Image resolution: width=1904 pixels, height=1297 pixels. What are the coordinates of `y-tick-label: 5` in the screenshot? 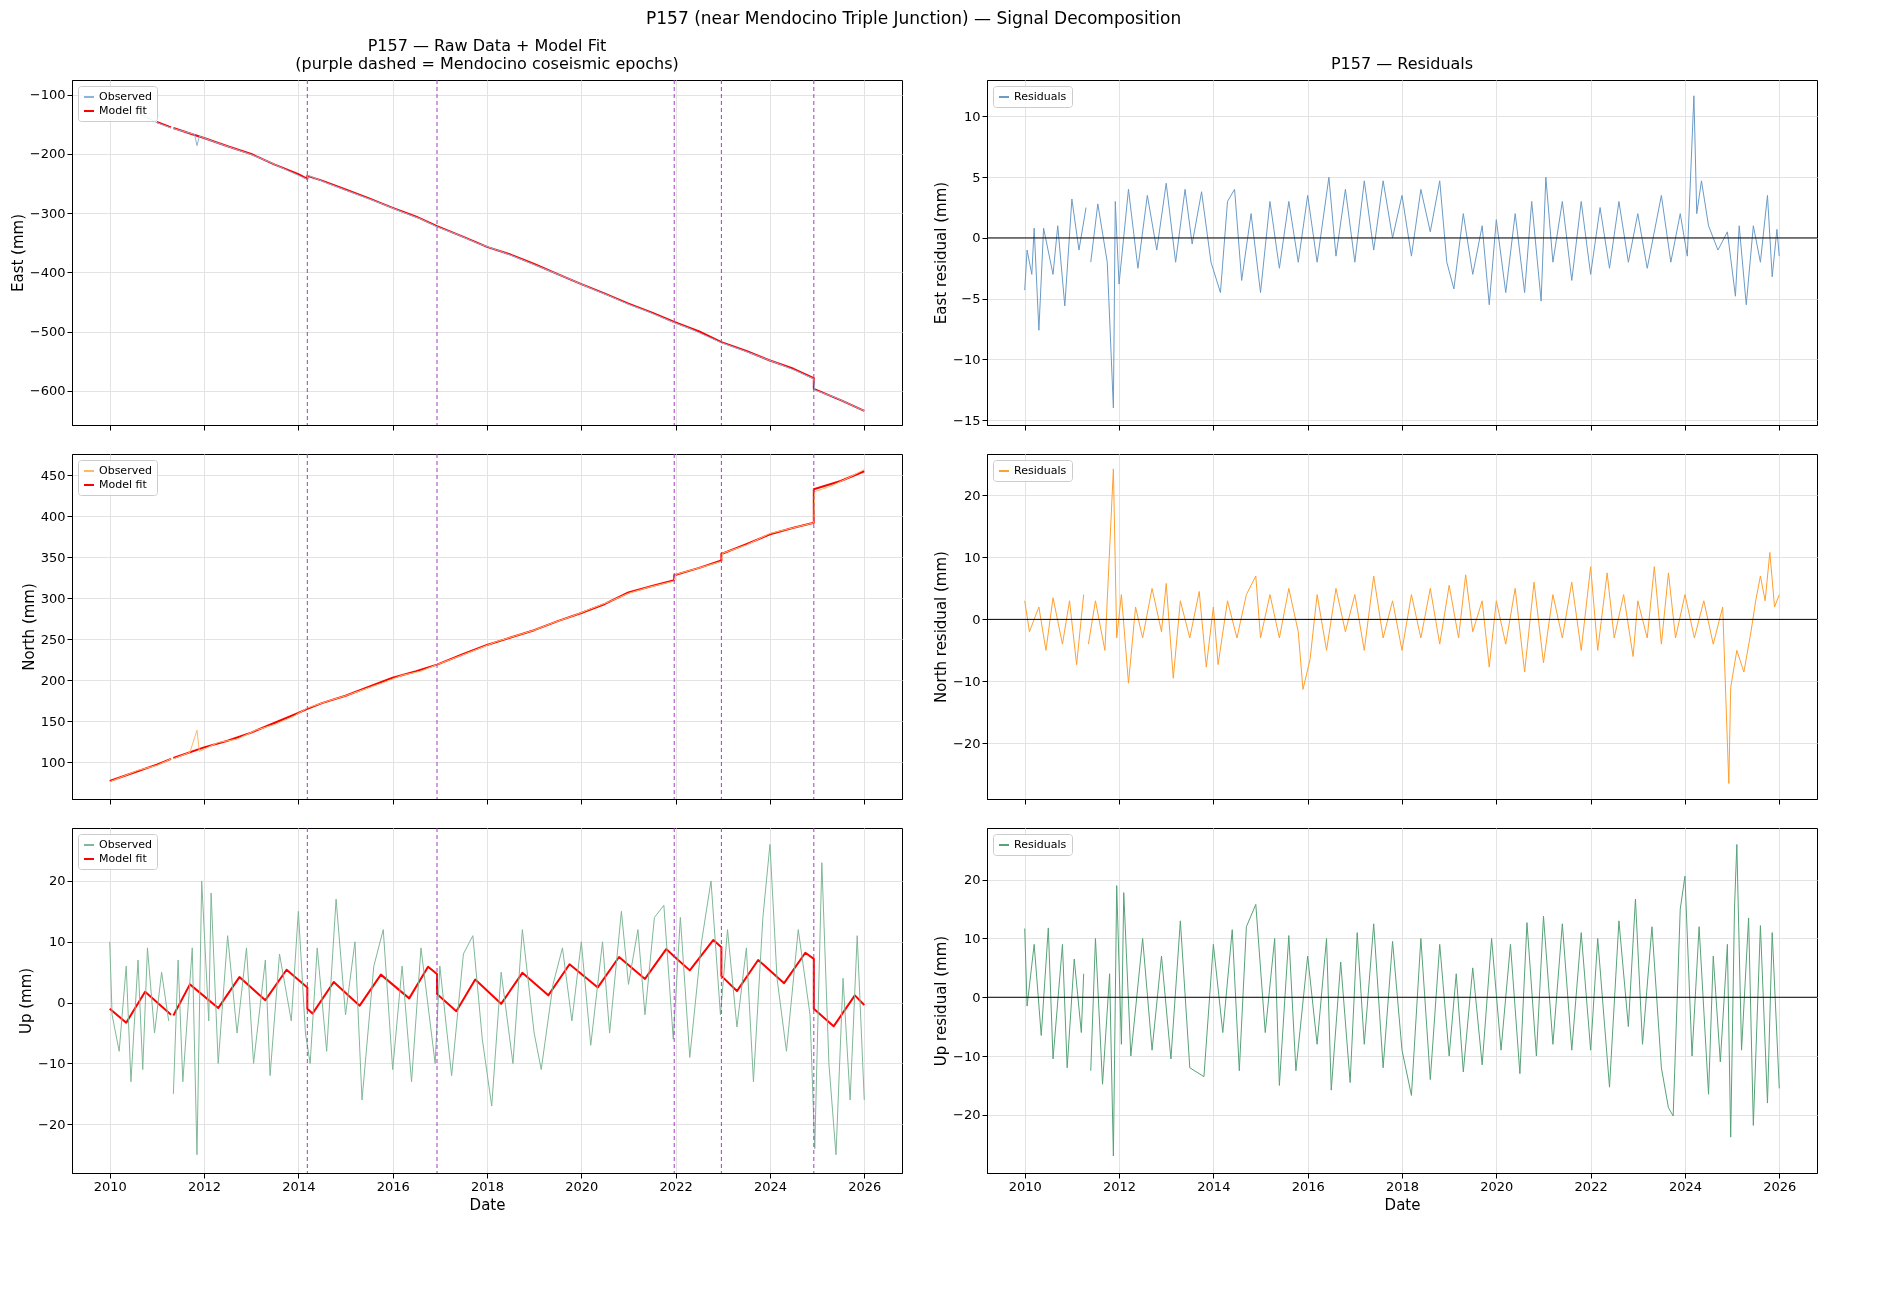 It's located at (976, 177).